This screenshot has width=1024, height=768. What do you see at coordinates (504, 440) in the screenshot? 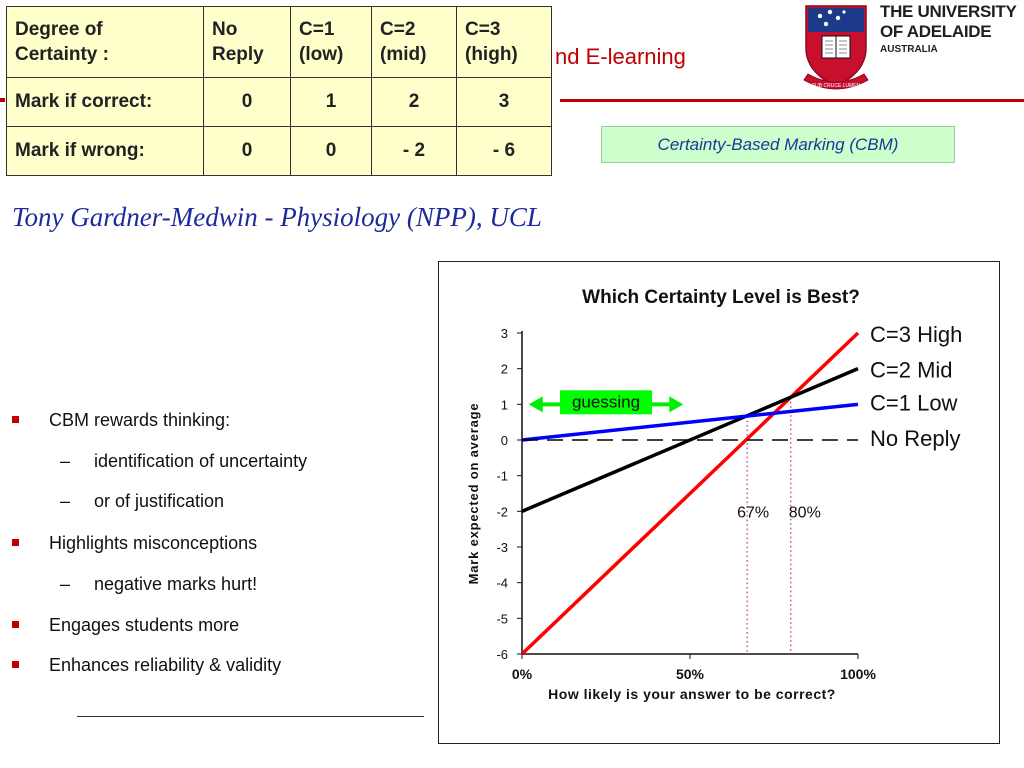
I see `y-tick-label: 0` at bounding box center [504, 440].